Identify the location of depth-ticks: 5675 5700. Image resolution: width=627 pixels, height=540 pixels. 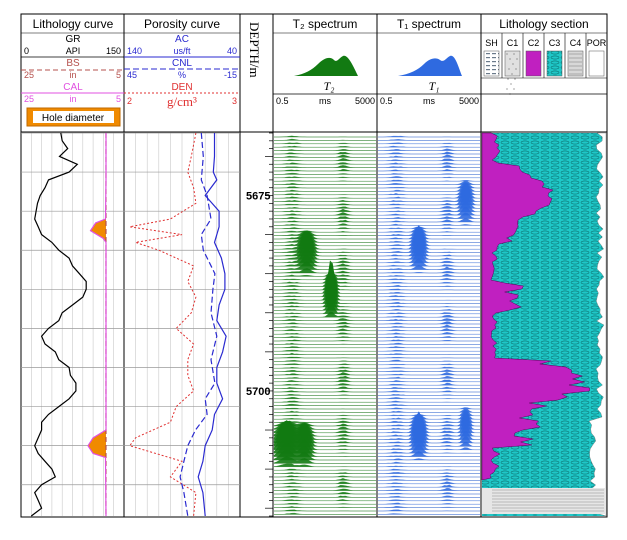
(259, 324).